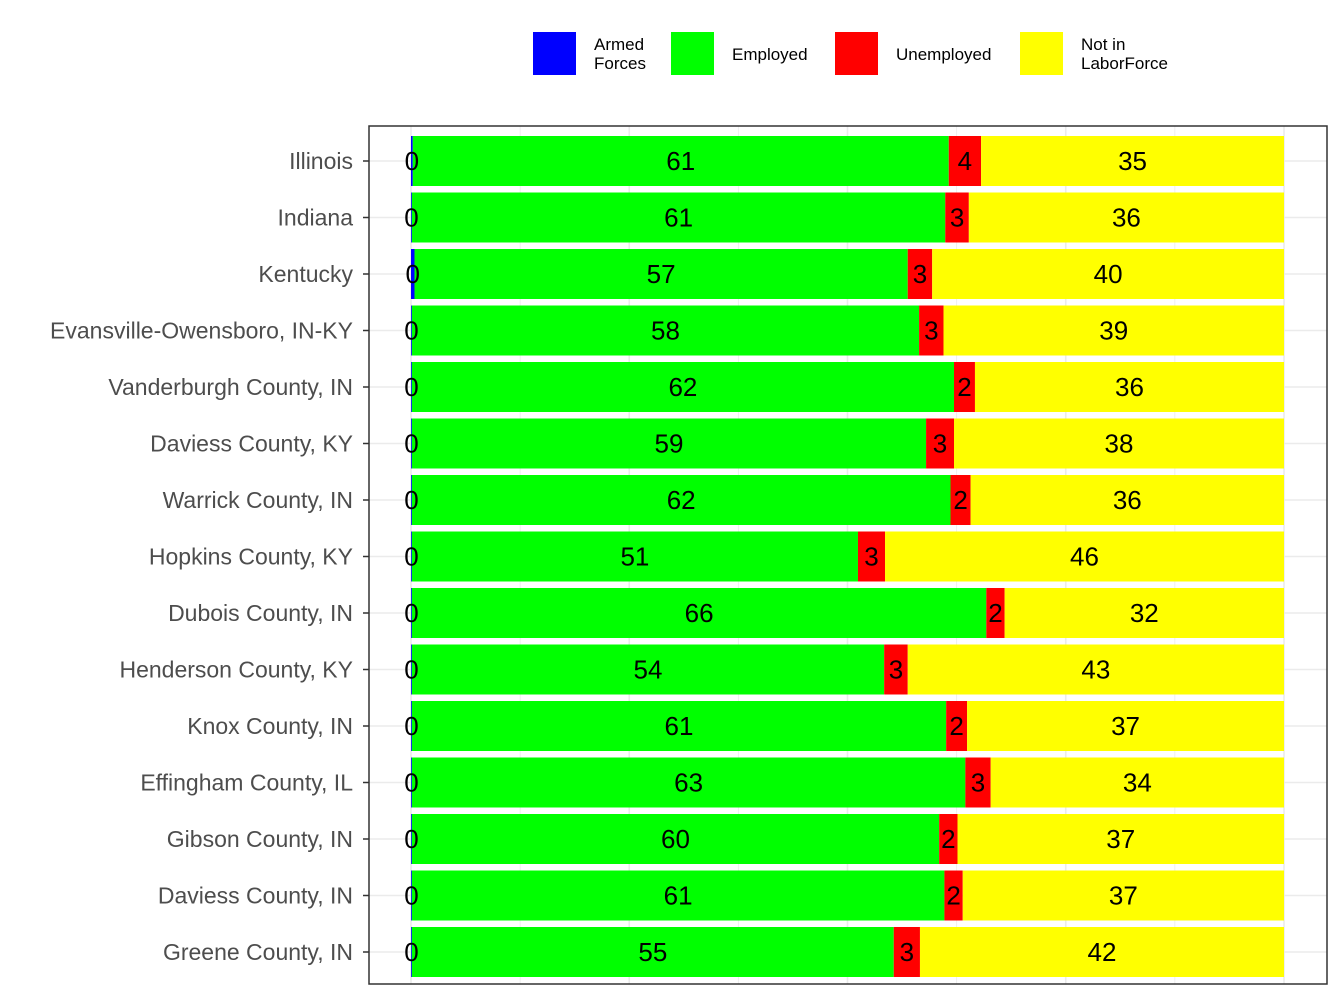  I want to click on y-tick-label: Vanderburgh County, IN, so click(230, 387).